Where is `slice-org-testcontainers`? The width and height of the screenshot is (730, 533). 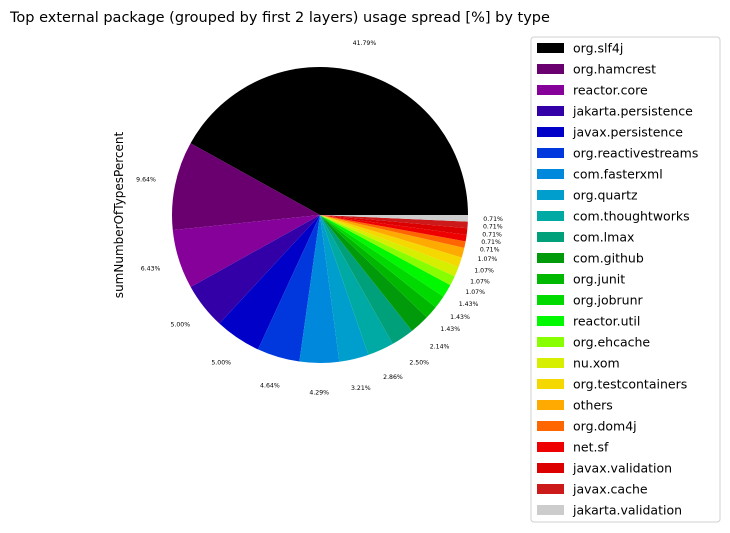 slice-org-testcontainers is located at coordinates (391, 241).